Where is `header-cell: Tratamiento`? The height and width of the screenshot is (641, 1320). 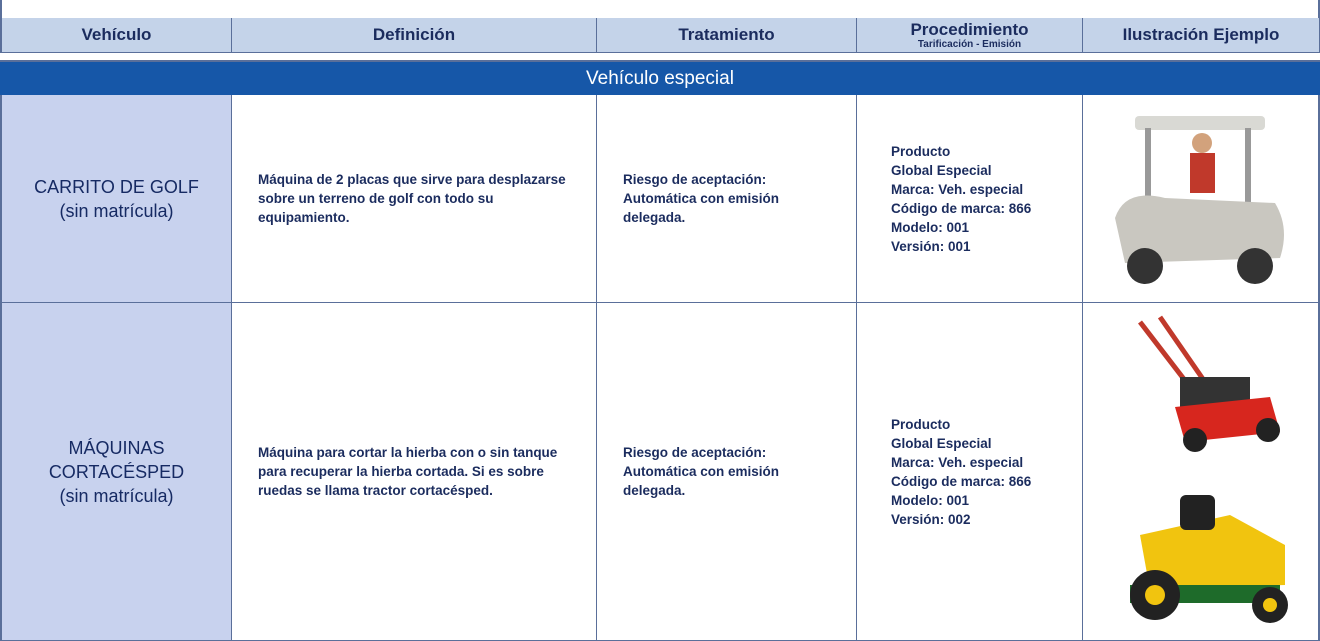 header-cell: Tratamiento is located at coordinates (727, 35).